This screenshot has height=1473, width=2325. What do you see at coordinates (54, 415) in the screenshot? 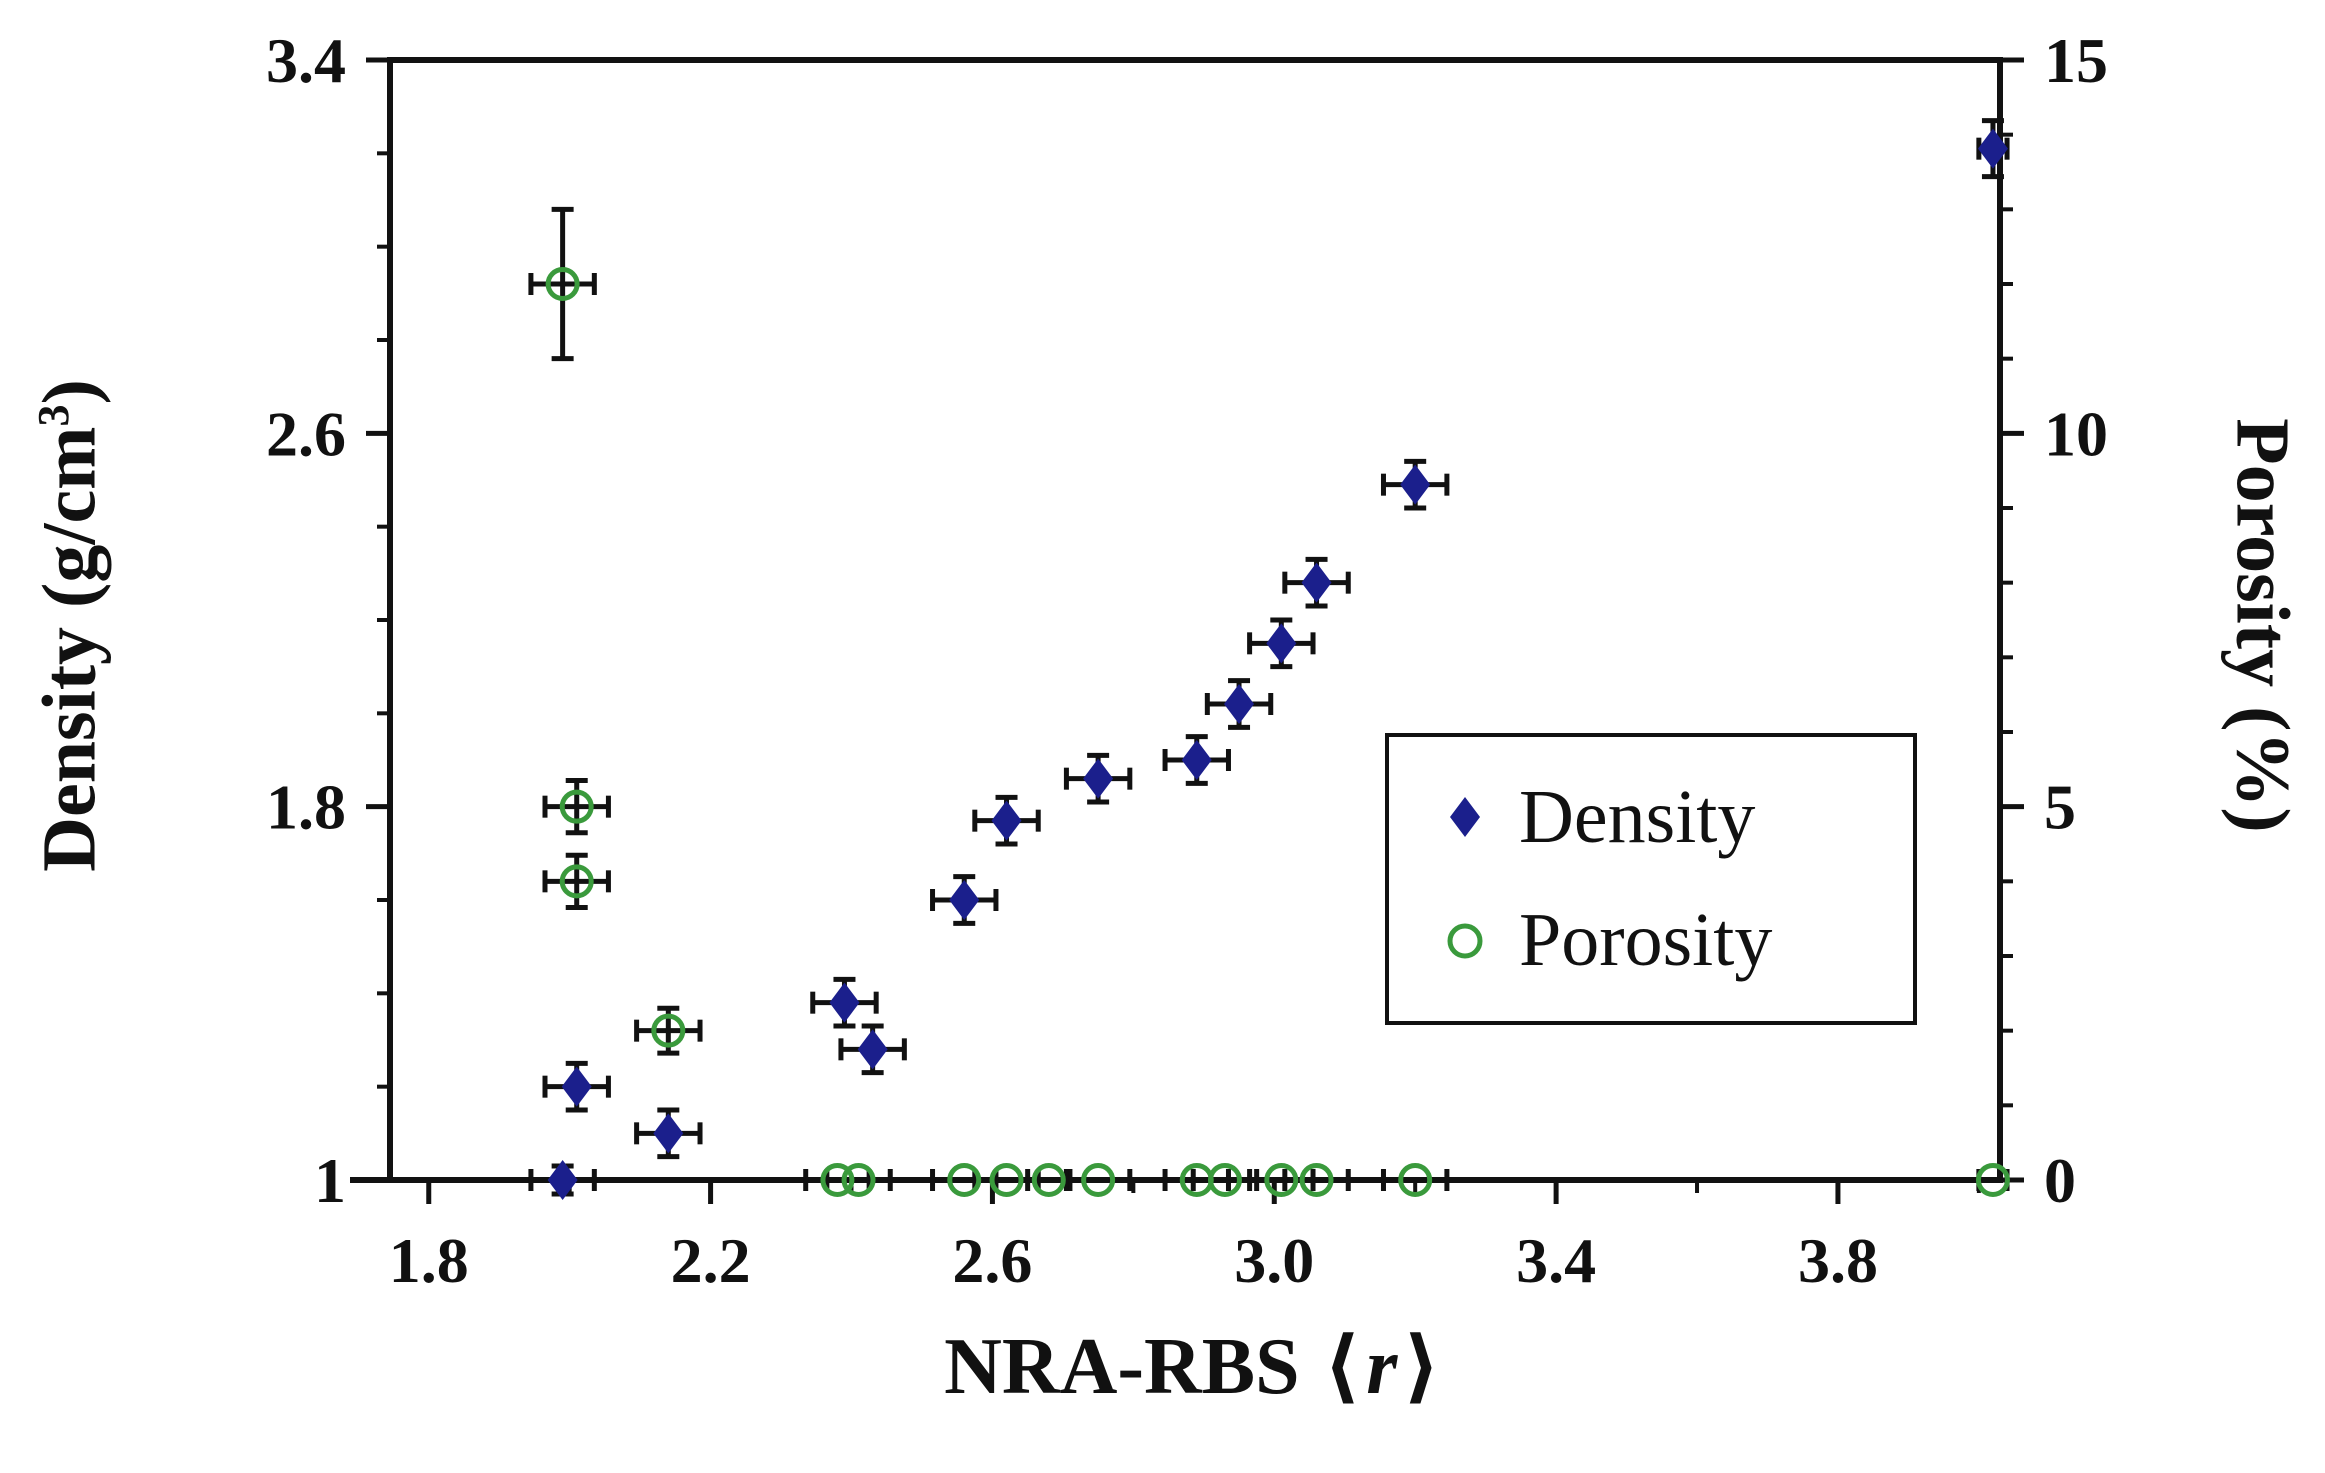
I see `left-axis-title-superscript: 3` at bounding box center [54, 415].